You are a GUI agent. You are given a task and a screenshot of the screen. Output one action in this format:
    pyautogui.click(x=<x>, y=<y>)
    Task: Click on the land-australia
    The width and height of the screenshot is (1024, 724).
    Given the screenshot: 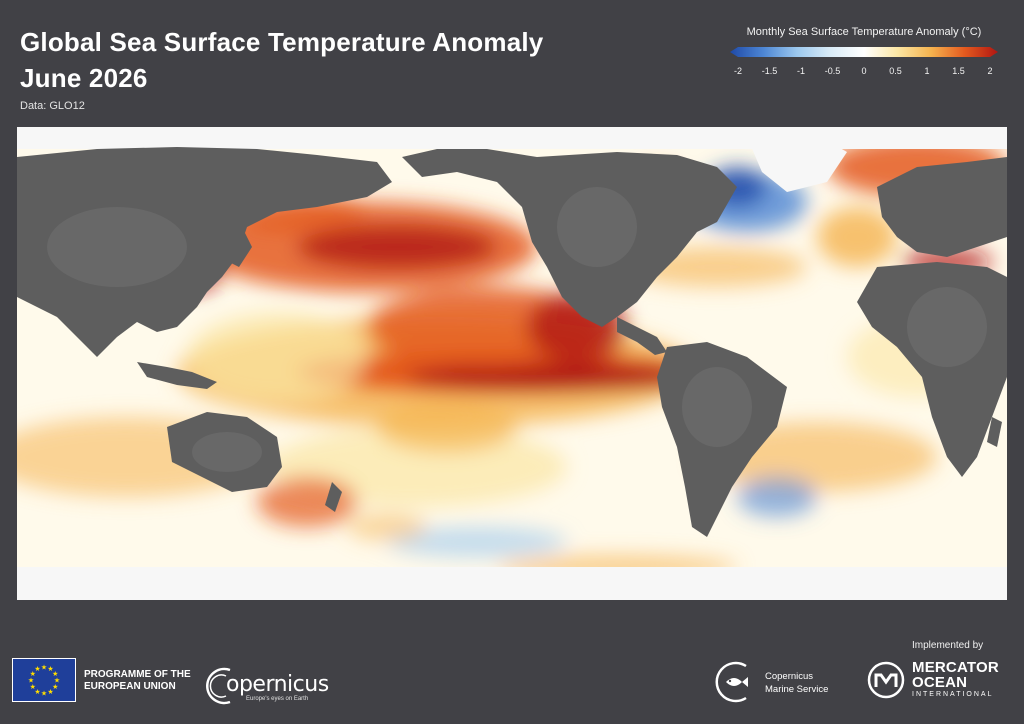 What is the action you would take?
    pyautogui.click(x=224, y=452)
    